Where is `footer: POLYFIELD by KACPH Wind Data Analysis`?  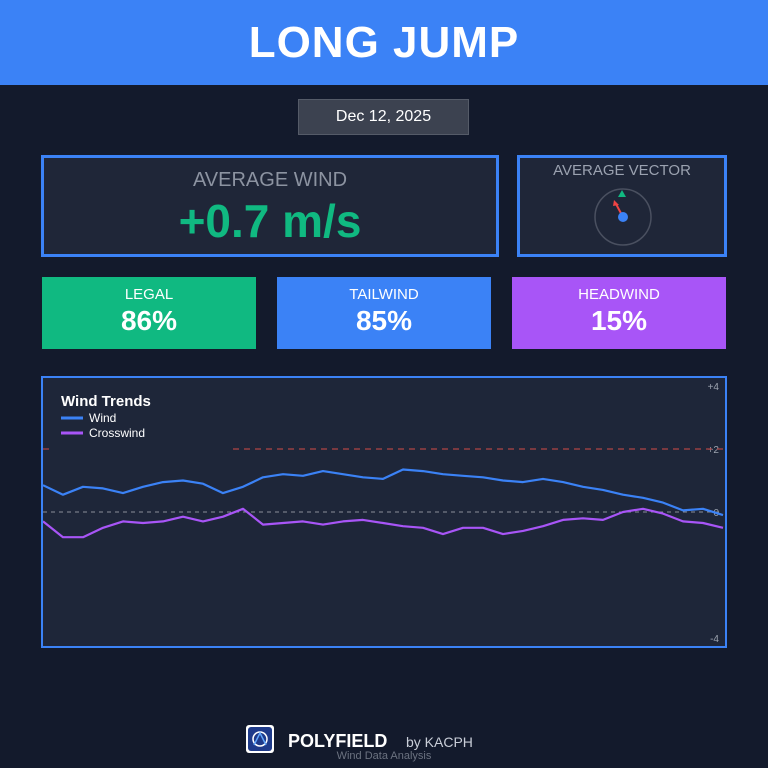 footer: POLYFIELD by KACPH Wind Data Analysis is located at coordinates (384, 745).